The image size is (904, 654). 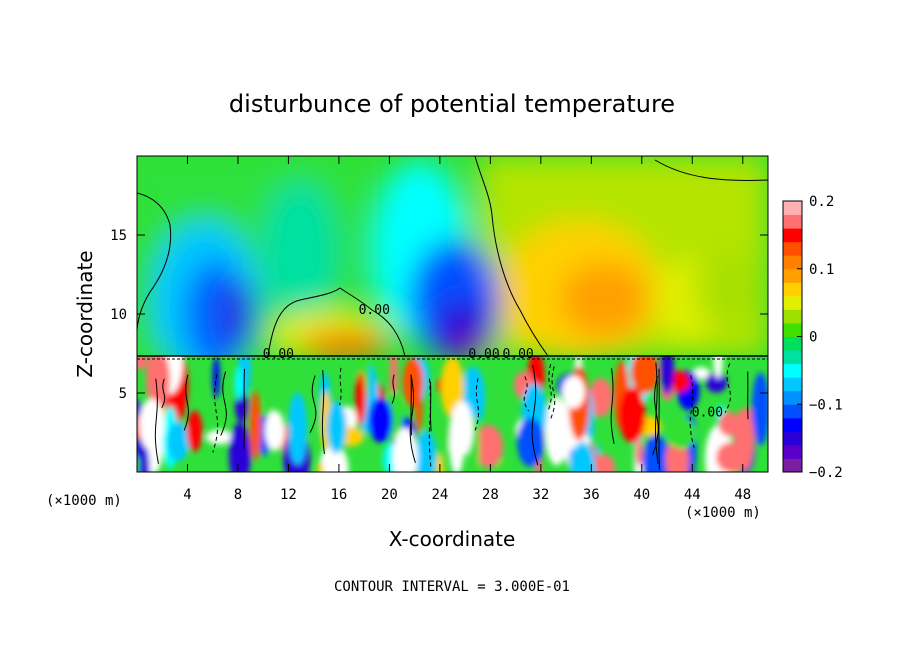 What do you see at coordinates (826, 473) in the screenshot?
I see `colorbar-tick-label: −0.2` at bounding box center [826, 473].